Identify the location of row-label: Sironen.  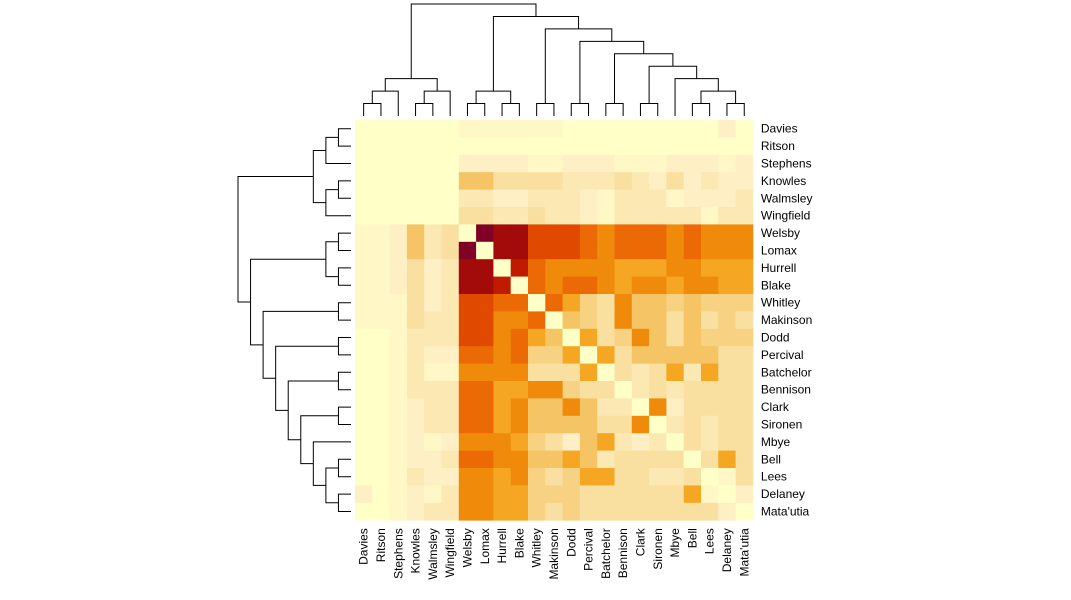
(781, 425).